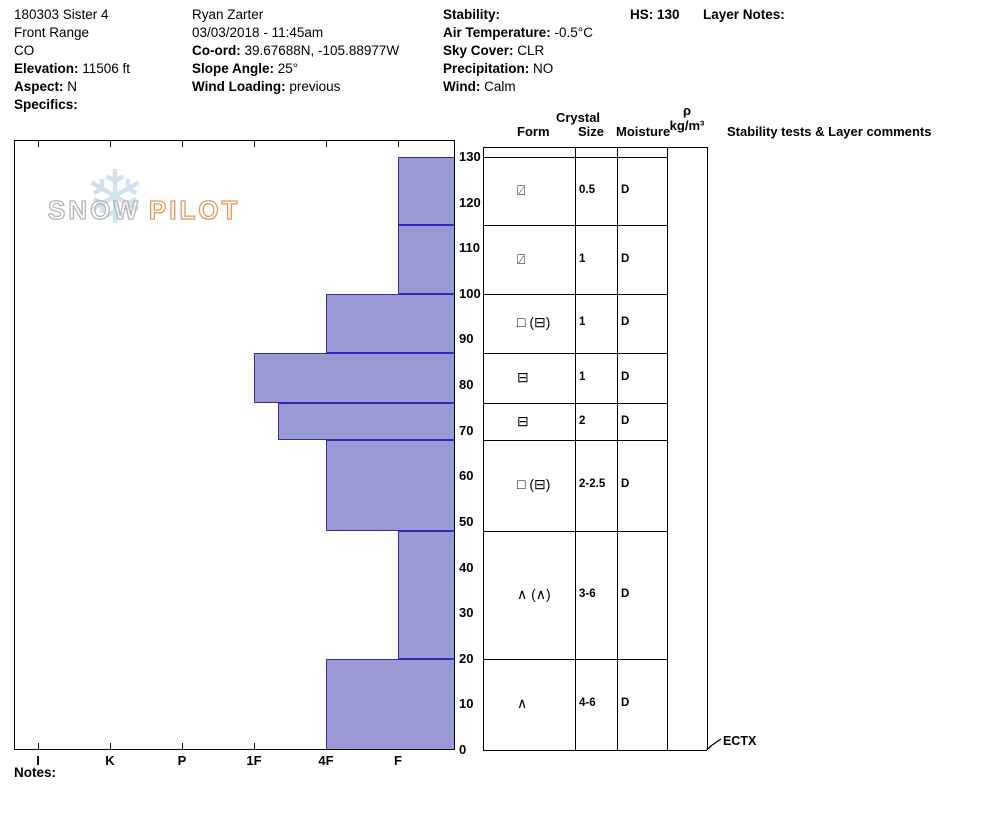  I want to click on hardness-tick-label: P, so click(182, 760).